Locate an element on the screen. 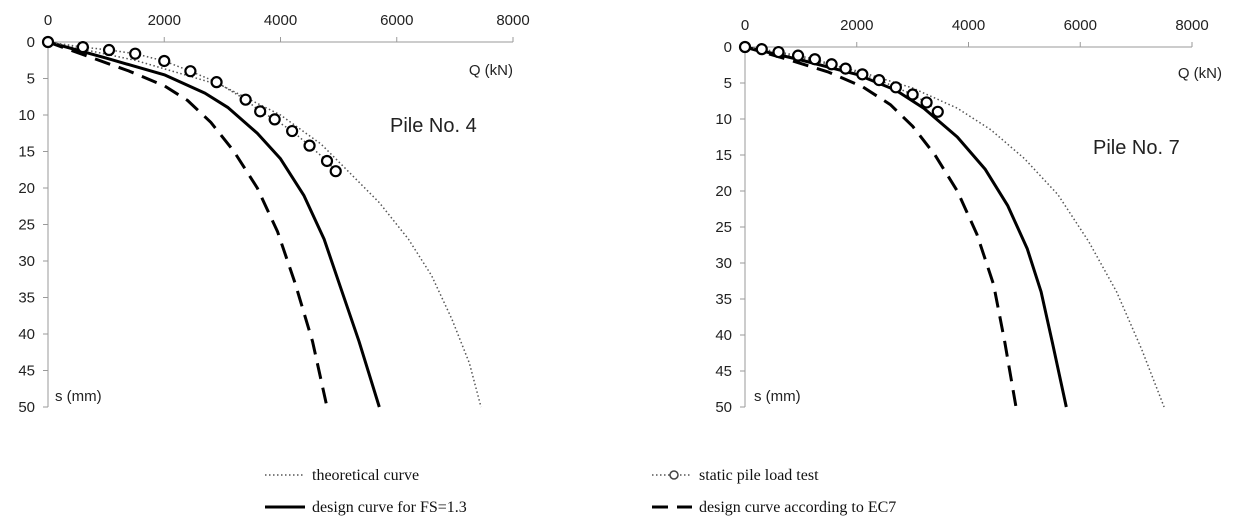 This screenshot has height=527, width=1233. chart-title: Pile No. 4 is located at coordinates (433, 126).